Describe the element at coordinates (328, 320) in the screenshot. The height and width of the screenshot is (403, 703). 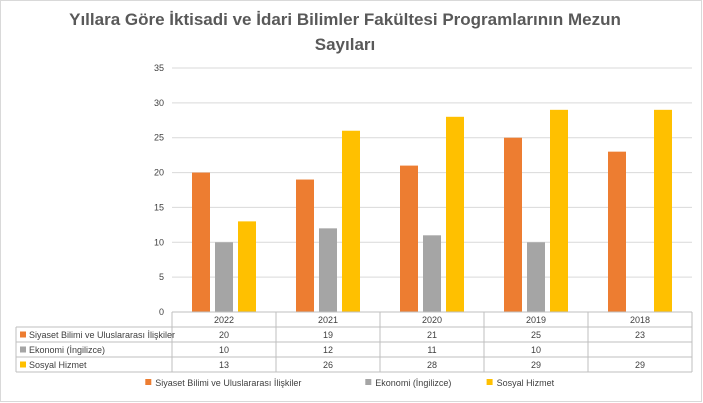
I see `category-label: 2021` at that location.